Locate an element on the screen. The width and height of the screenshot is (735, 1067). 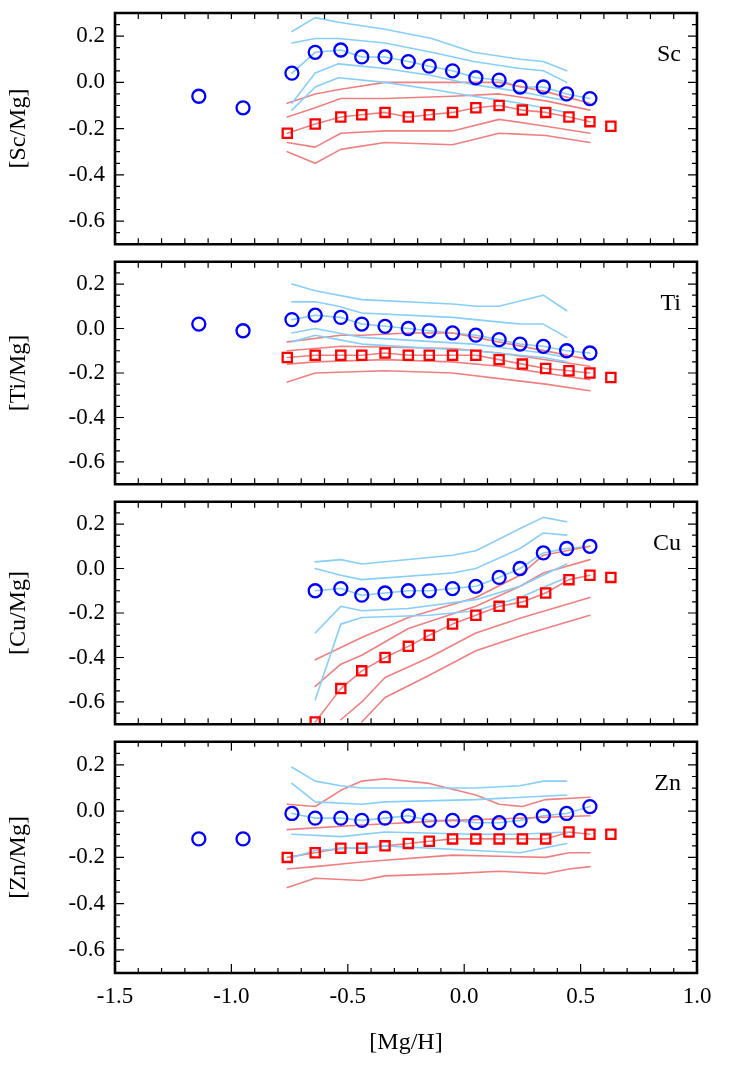
x-tick-label: 0.0 is located at coordinates (464, 995).